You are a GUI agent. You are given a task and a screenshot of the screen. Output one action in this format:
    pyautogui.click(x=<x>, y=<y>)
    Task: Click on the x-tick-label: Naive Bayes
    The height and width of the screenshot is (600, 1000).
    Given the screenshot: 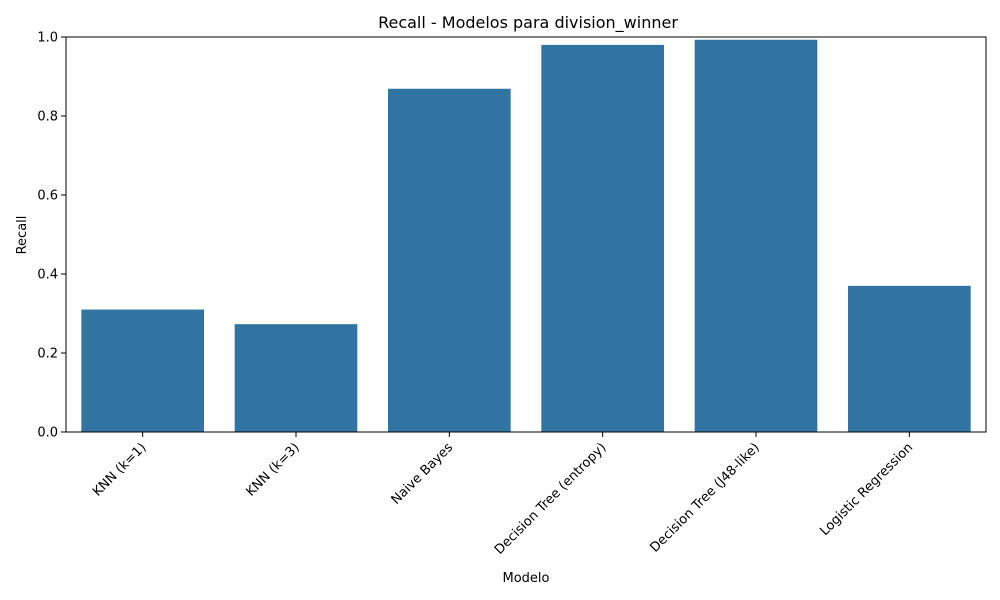 What is the action you would take?
    pyautogui.click(x=423, y=474)
    